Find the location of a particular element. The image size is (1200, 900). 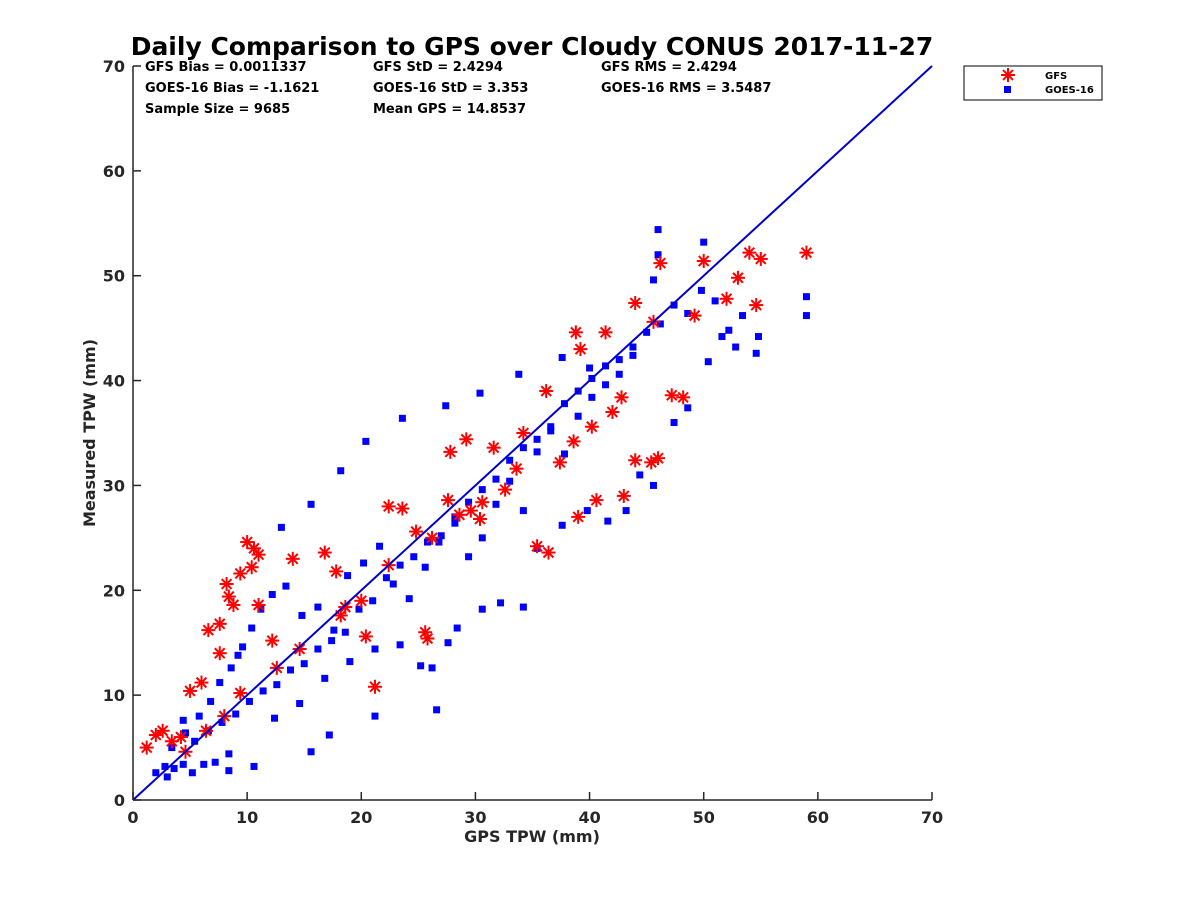

y-tick-label: 50 is located at coordinates (114, 276).